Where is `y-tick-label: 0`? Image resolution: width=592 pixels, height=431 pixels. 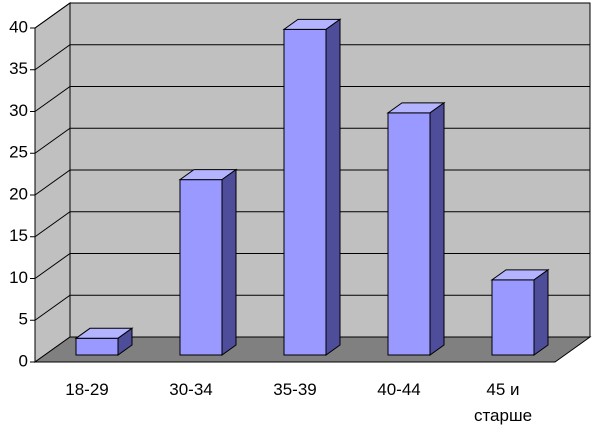
y-tick-label: 0 is located at coordinates (23, 360).